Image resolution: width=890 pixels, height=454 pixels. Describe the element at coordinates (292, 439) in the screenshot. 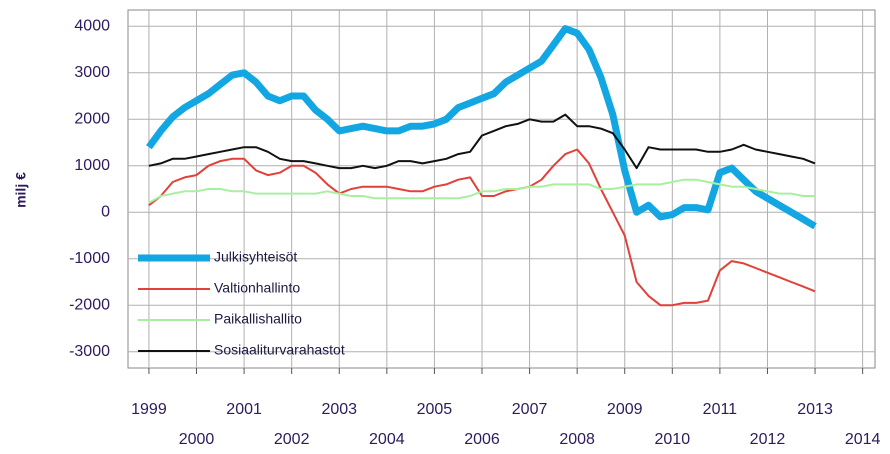

I see `x-tick-label: 2002` at that location.